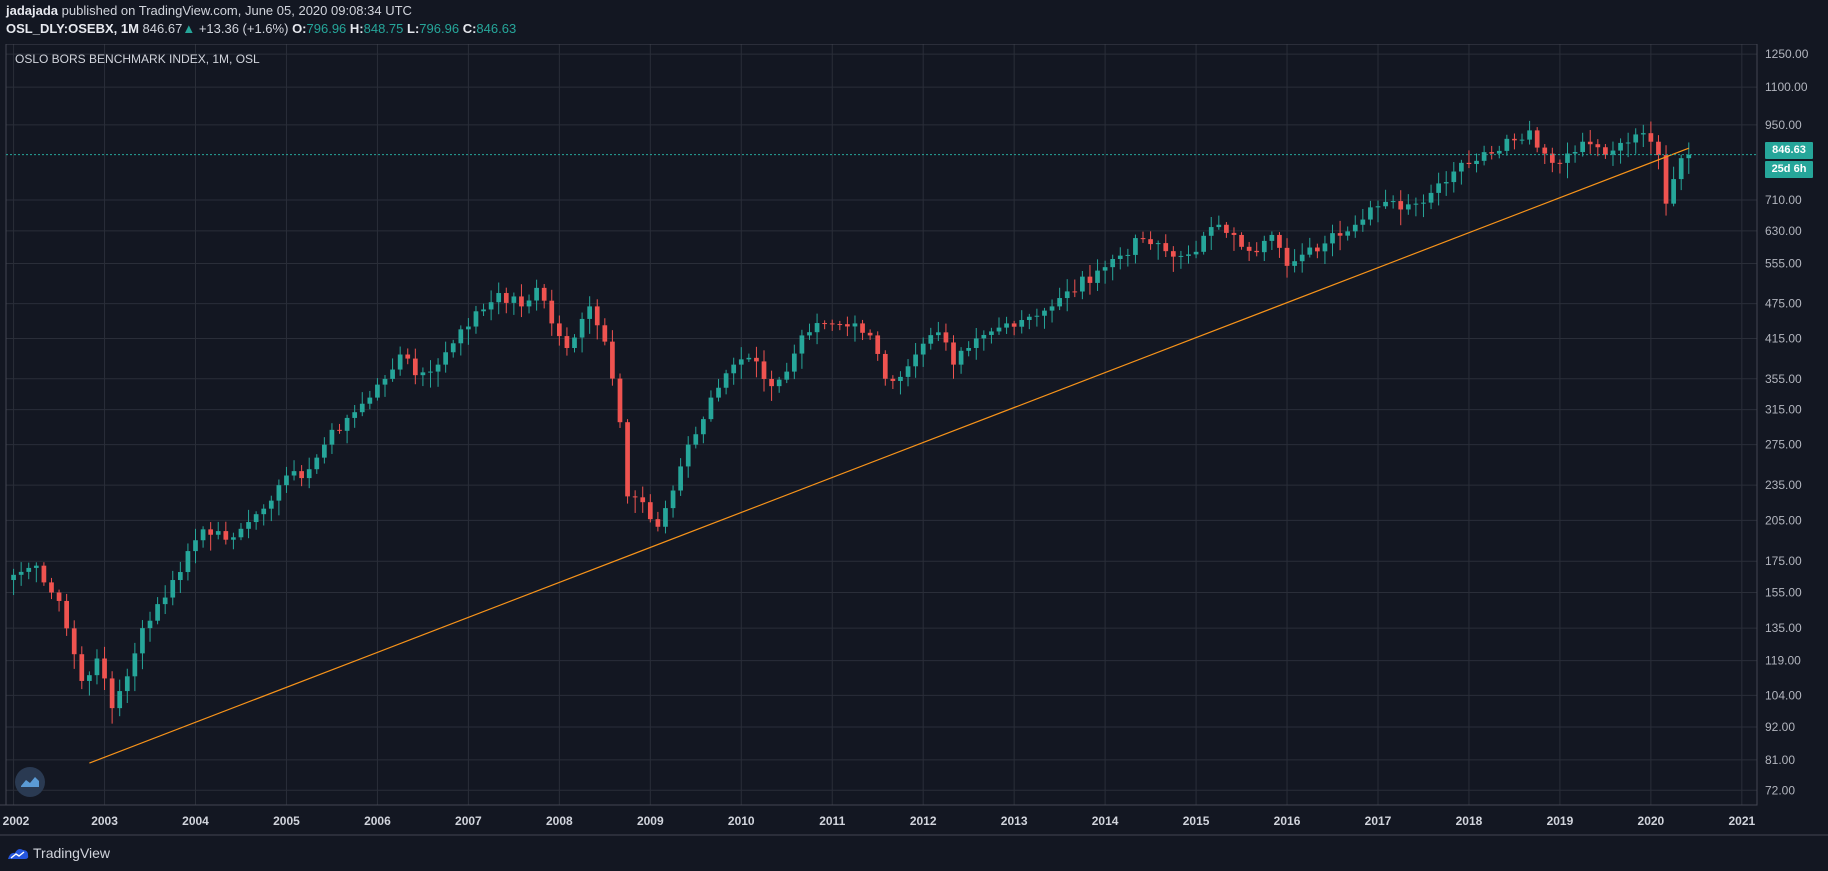 Image resolution: width=1828 pixels, height=871 pixels. I want to click on tradingview-logo-icon, so click(18, 854).